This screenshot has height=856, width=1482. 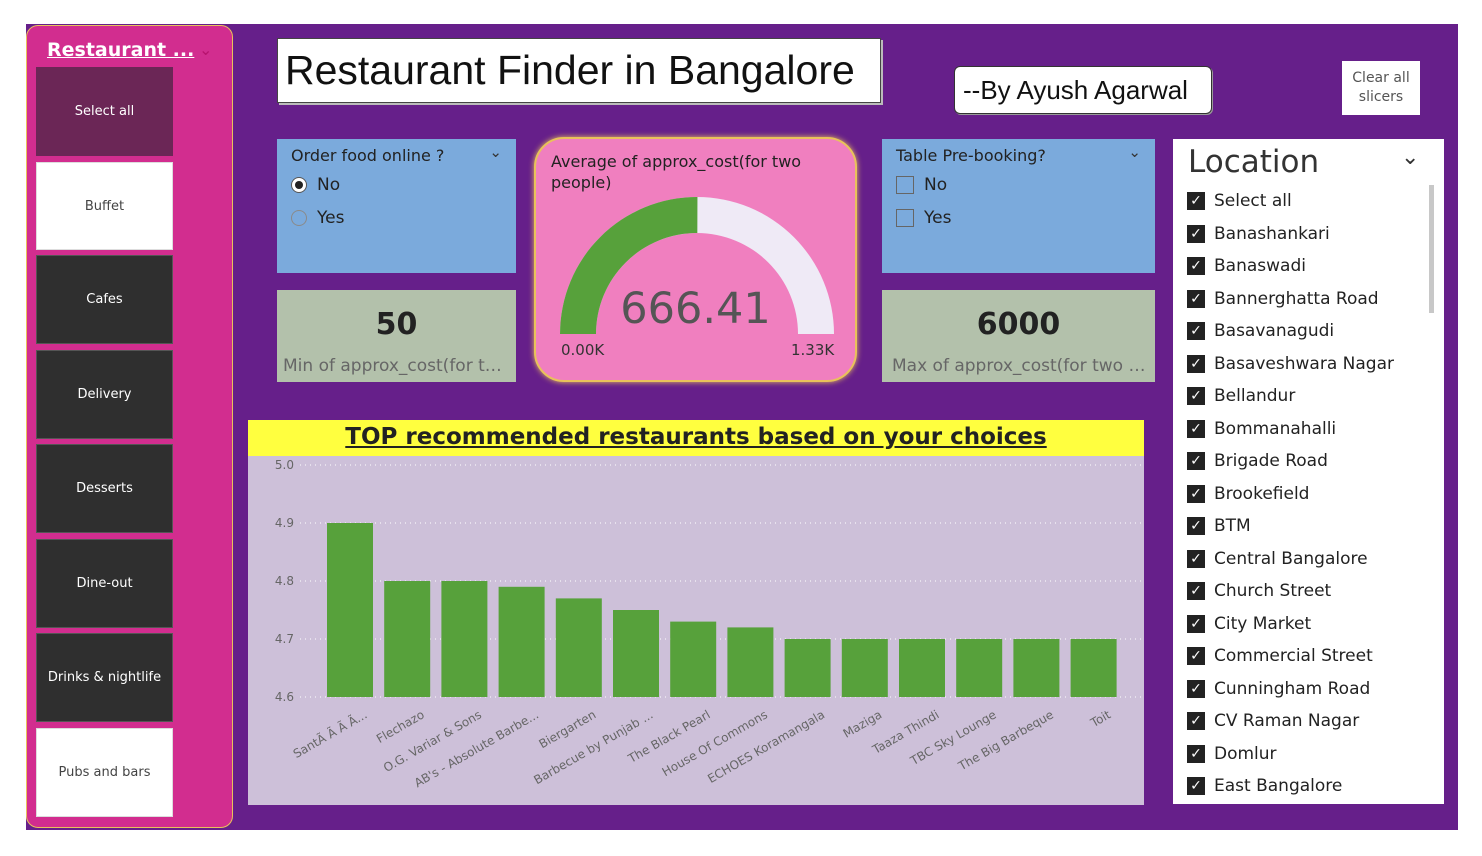 What do you see at coordinates (315, 185) in the screenshot?
I see `order-online-option-no: No` at bounding box center [315, 185].